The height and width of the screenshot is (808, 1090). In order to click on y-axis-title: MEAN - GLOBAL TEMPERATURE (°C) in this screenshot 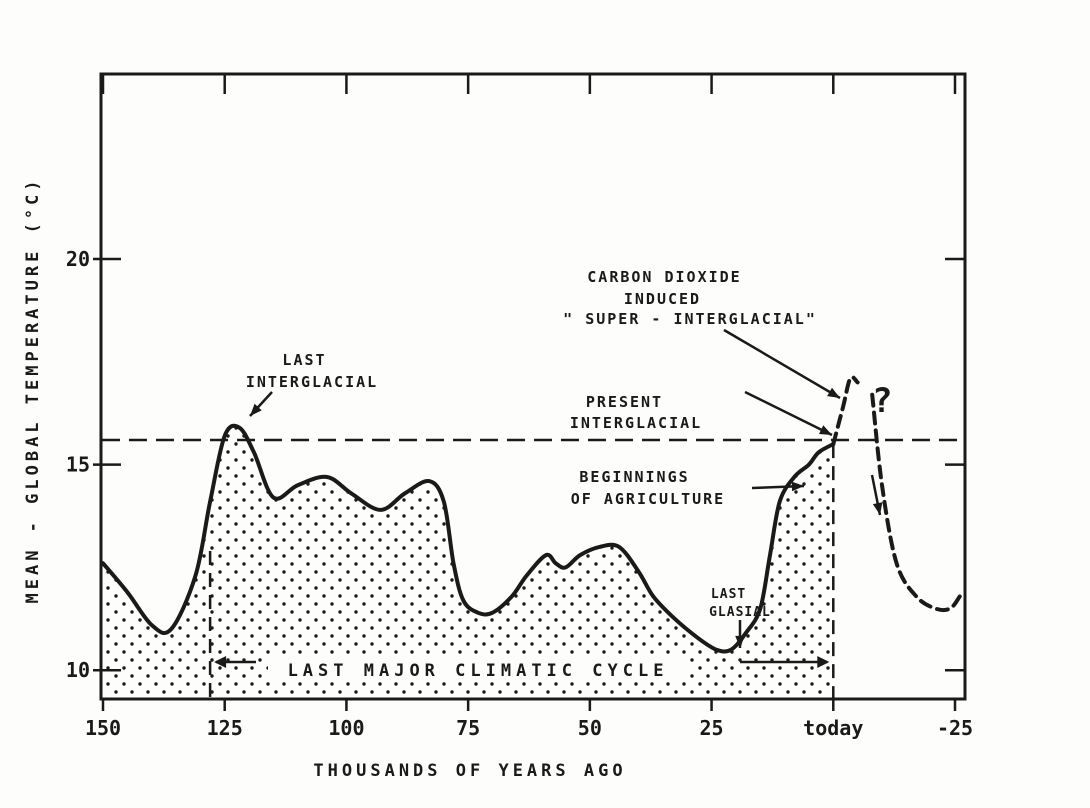, I will do `click(33, 389)`.